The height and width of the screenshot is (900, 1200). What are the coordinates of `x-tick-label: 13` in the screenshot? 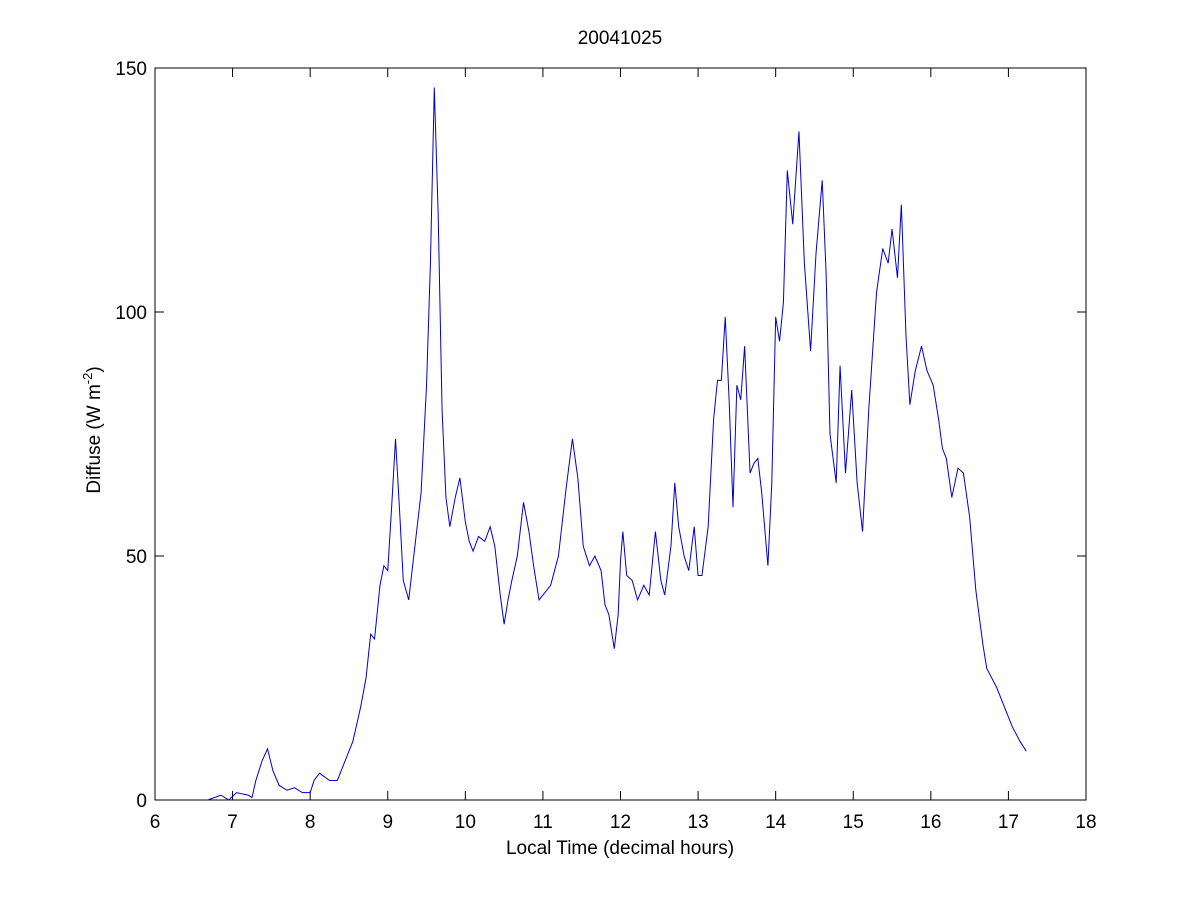 It's located at (698, 822).